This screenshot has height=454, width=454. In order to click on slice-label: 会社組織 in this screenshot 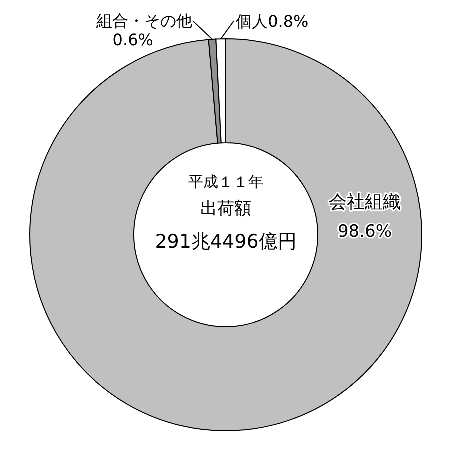, I will do `click(365, 202)`.